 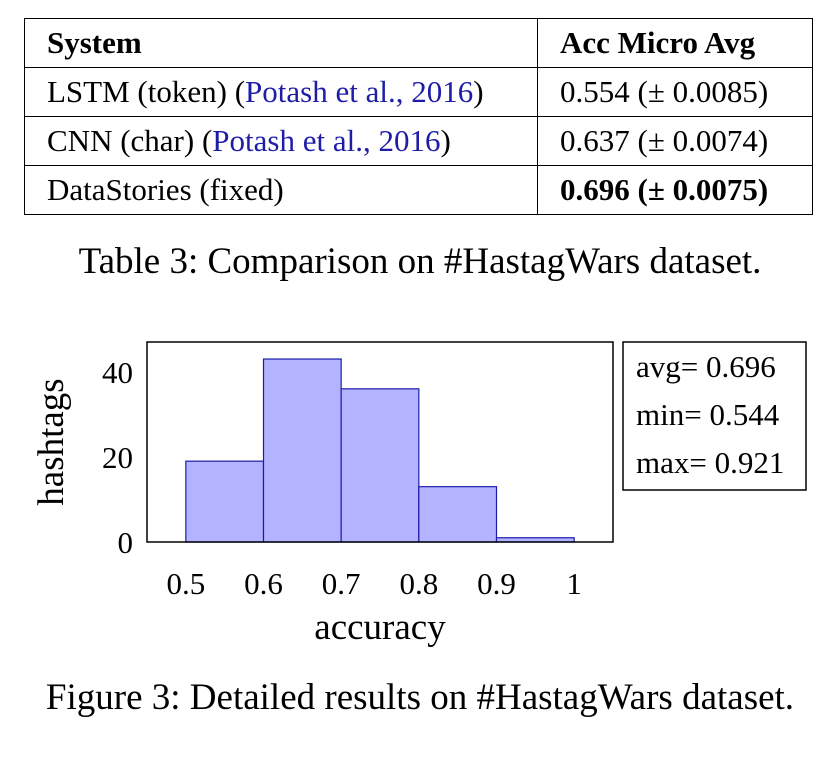 I want to click on y-tick-label: 20, so click(x=117, y=457).